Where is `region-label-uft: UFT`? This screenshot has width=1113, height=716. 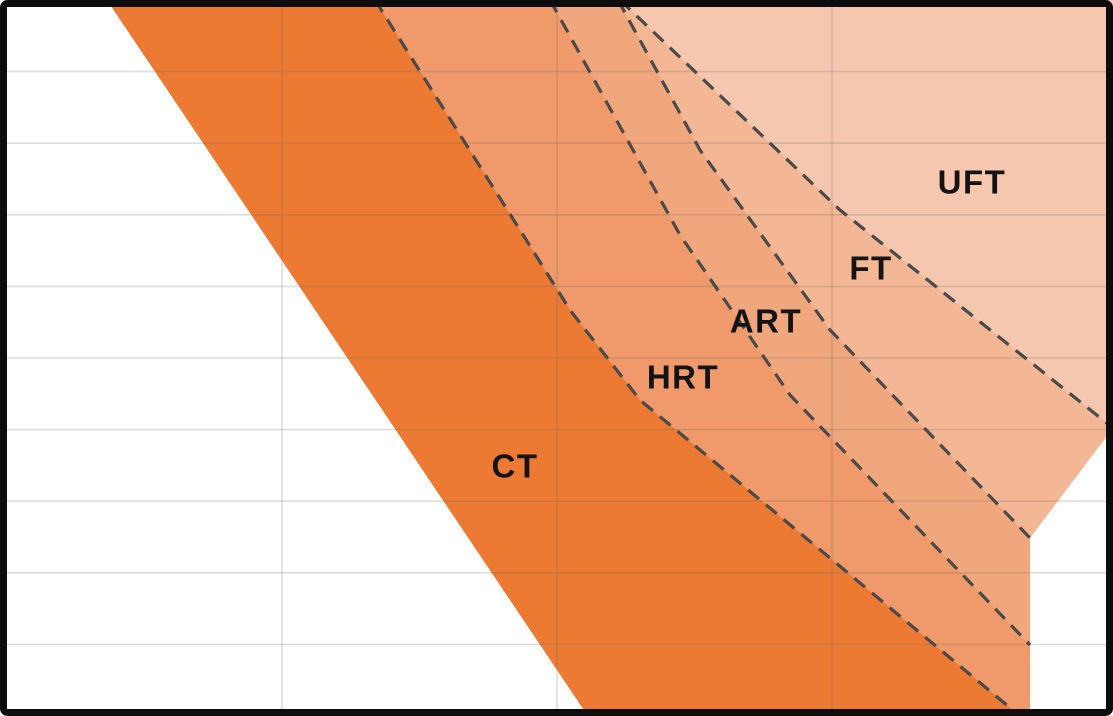
region-label-uft: UFT is located at coordinates (972, 182).